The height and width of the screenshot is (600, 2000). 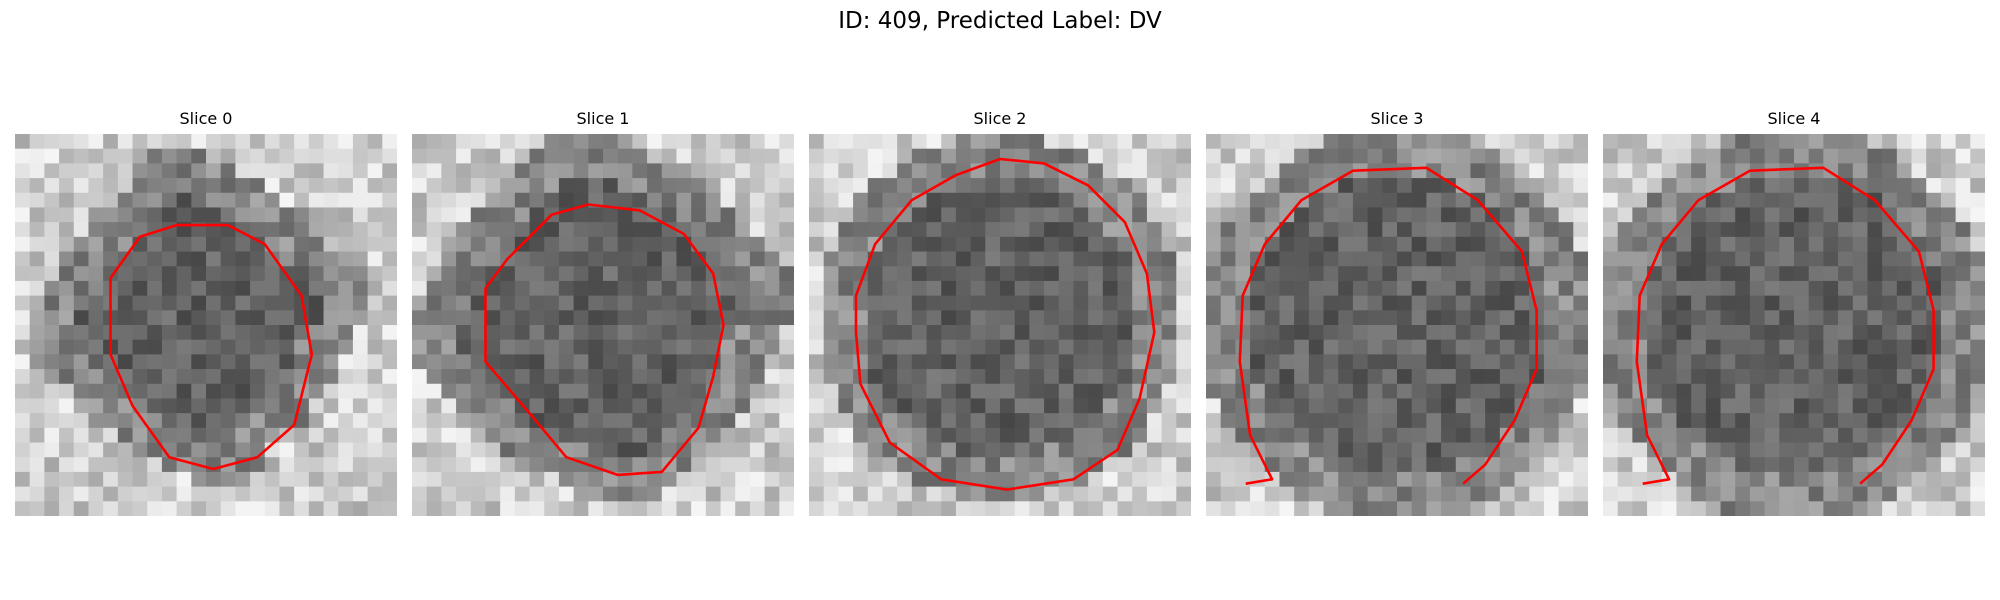 What do you see at coordinates (1794, 118) in the screenshot?
I see `slice-title-4: Slice 4` at bounding box center [1794, 118].